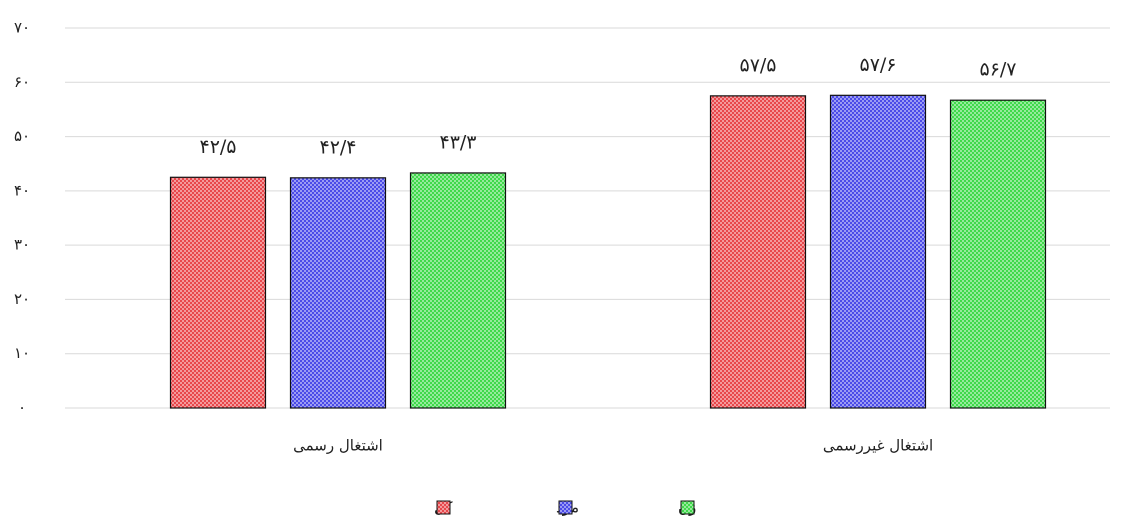 The image size is (1136, 523). What do you see at coordinates (22, 353) in the screenshot?
I see `y-tick-label: ۱۰` at bounding box center [22, 353].